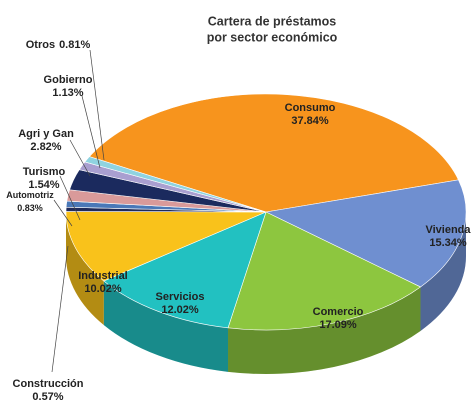 This screenshot has width=472, height=404. I want to click on data-label: Automotriz 0.83%, so click(30, 201).